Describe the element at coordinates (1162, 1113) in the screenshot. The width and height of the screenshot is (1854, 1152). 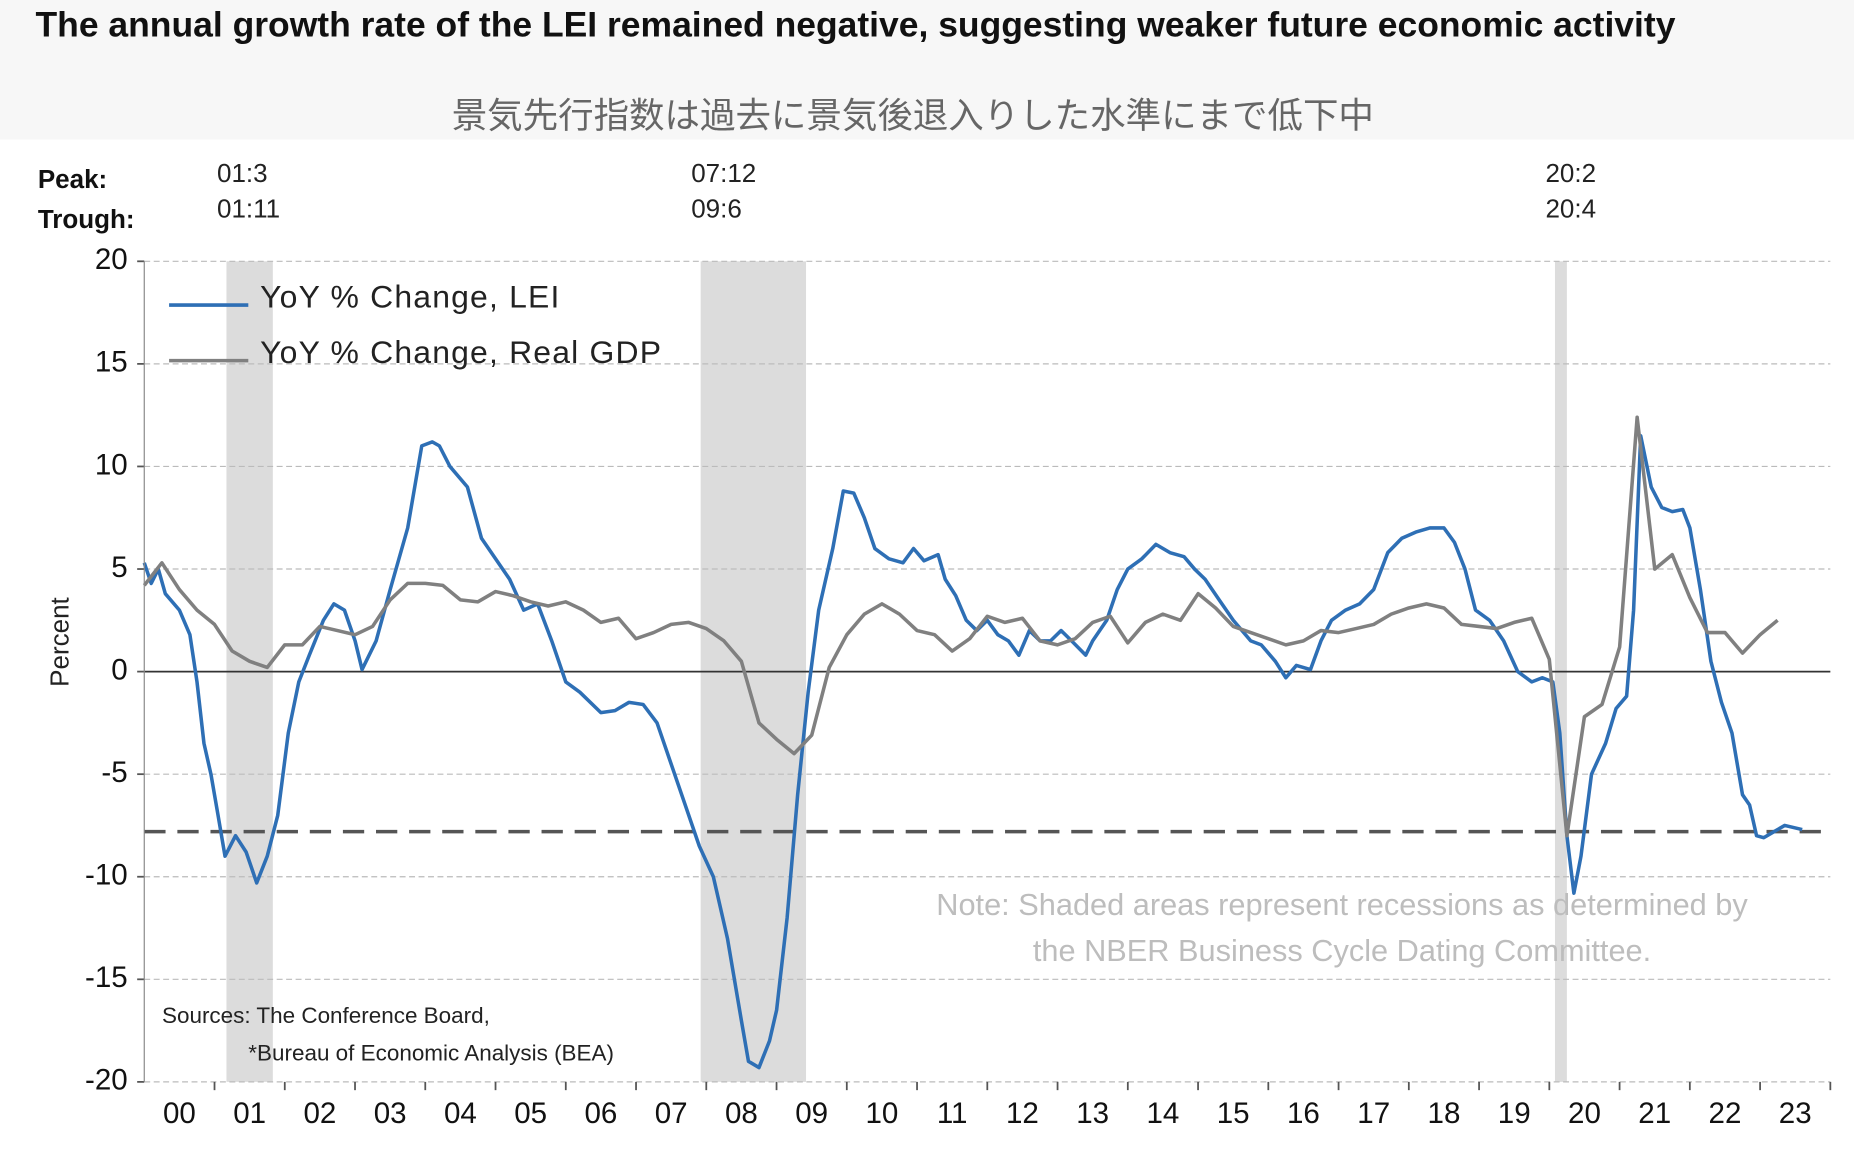
I see `x-tick-label: 14` at that location.